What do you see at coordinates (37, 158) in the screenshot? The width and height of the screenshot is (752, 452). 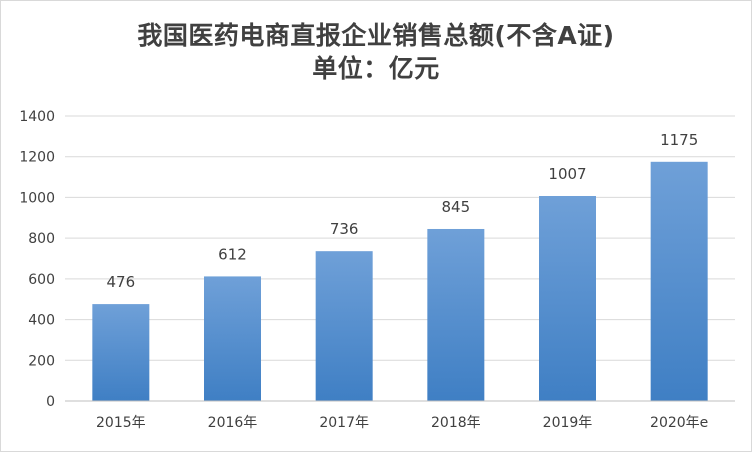 I see `y-tick-label: 1200` at bounding box center [37, 158].